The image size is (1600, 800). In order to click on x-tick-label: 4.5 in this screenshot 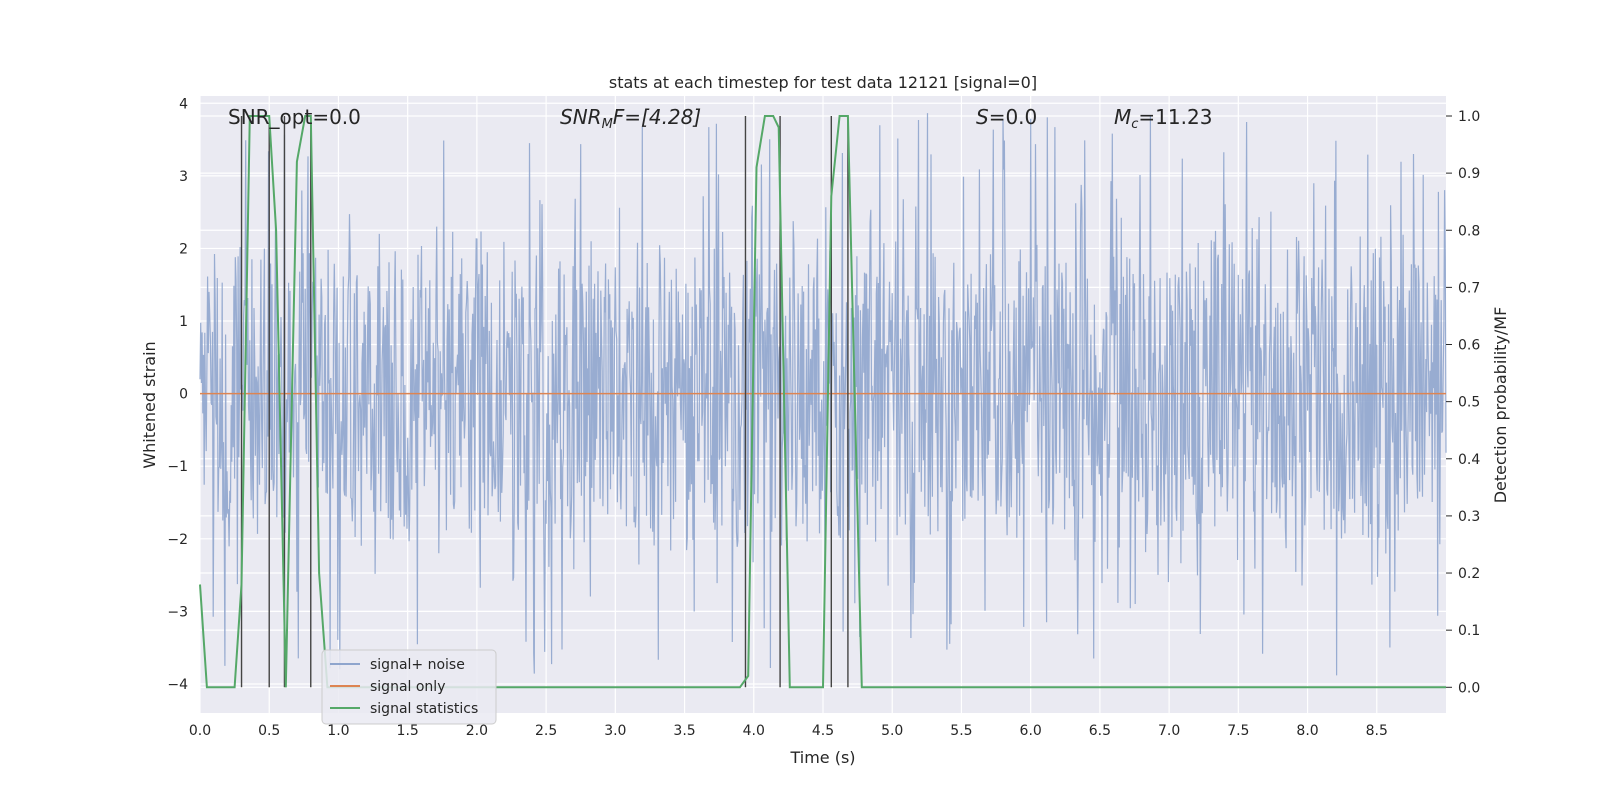, I will do `click(823, 731)`.